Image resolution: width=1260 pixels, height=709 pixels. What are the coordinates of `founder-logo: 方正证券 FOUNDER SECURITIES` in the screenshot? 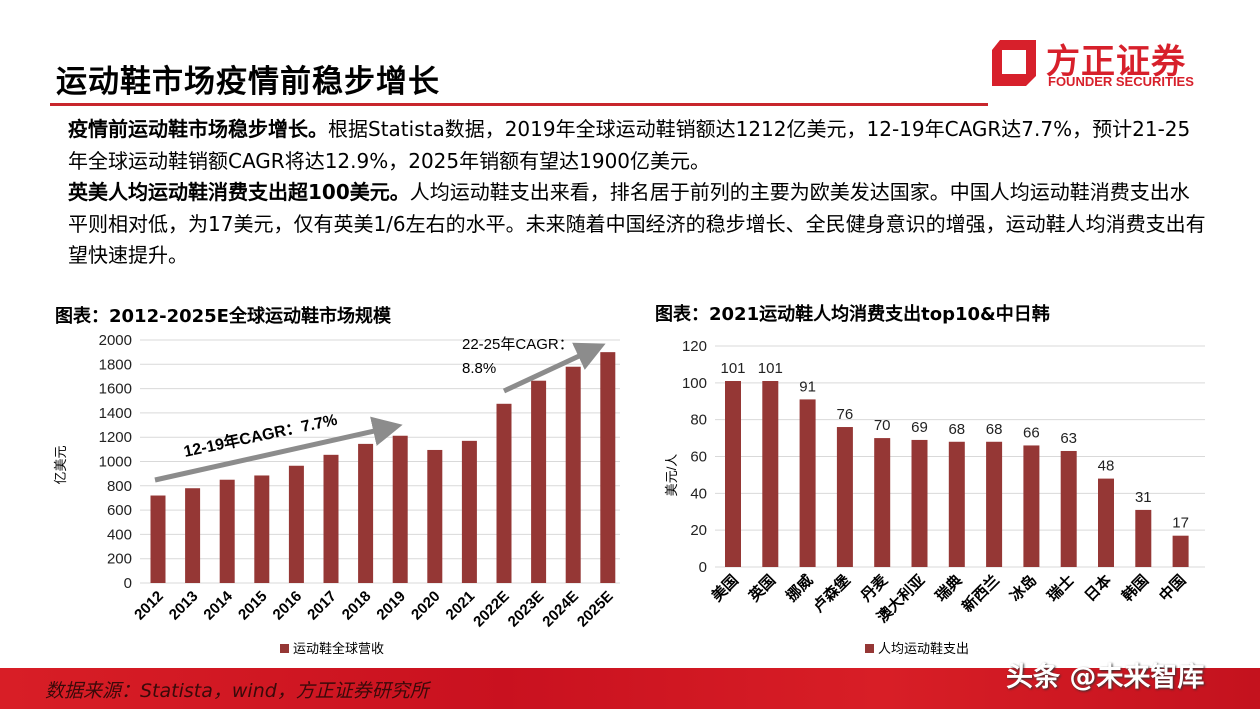 It's located at (1097, 64).